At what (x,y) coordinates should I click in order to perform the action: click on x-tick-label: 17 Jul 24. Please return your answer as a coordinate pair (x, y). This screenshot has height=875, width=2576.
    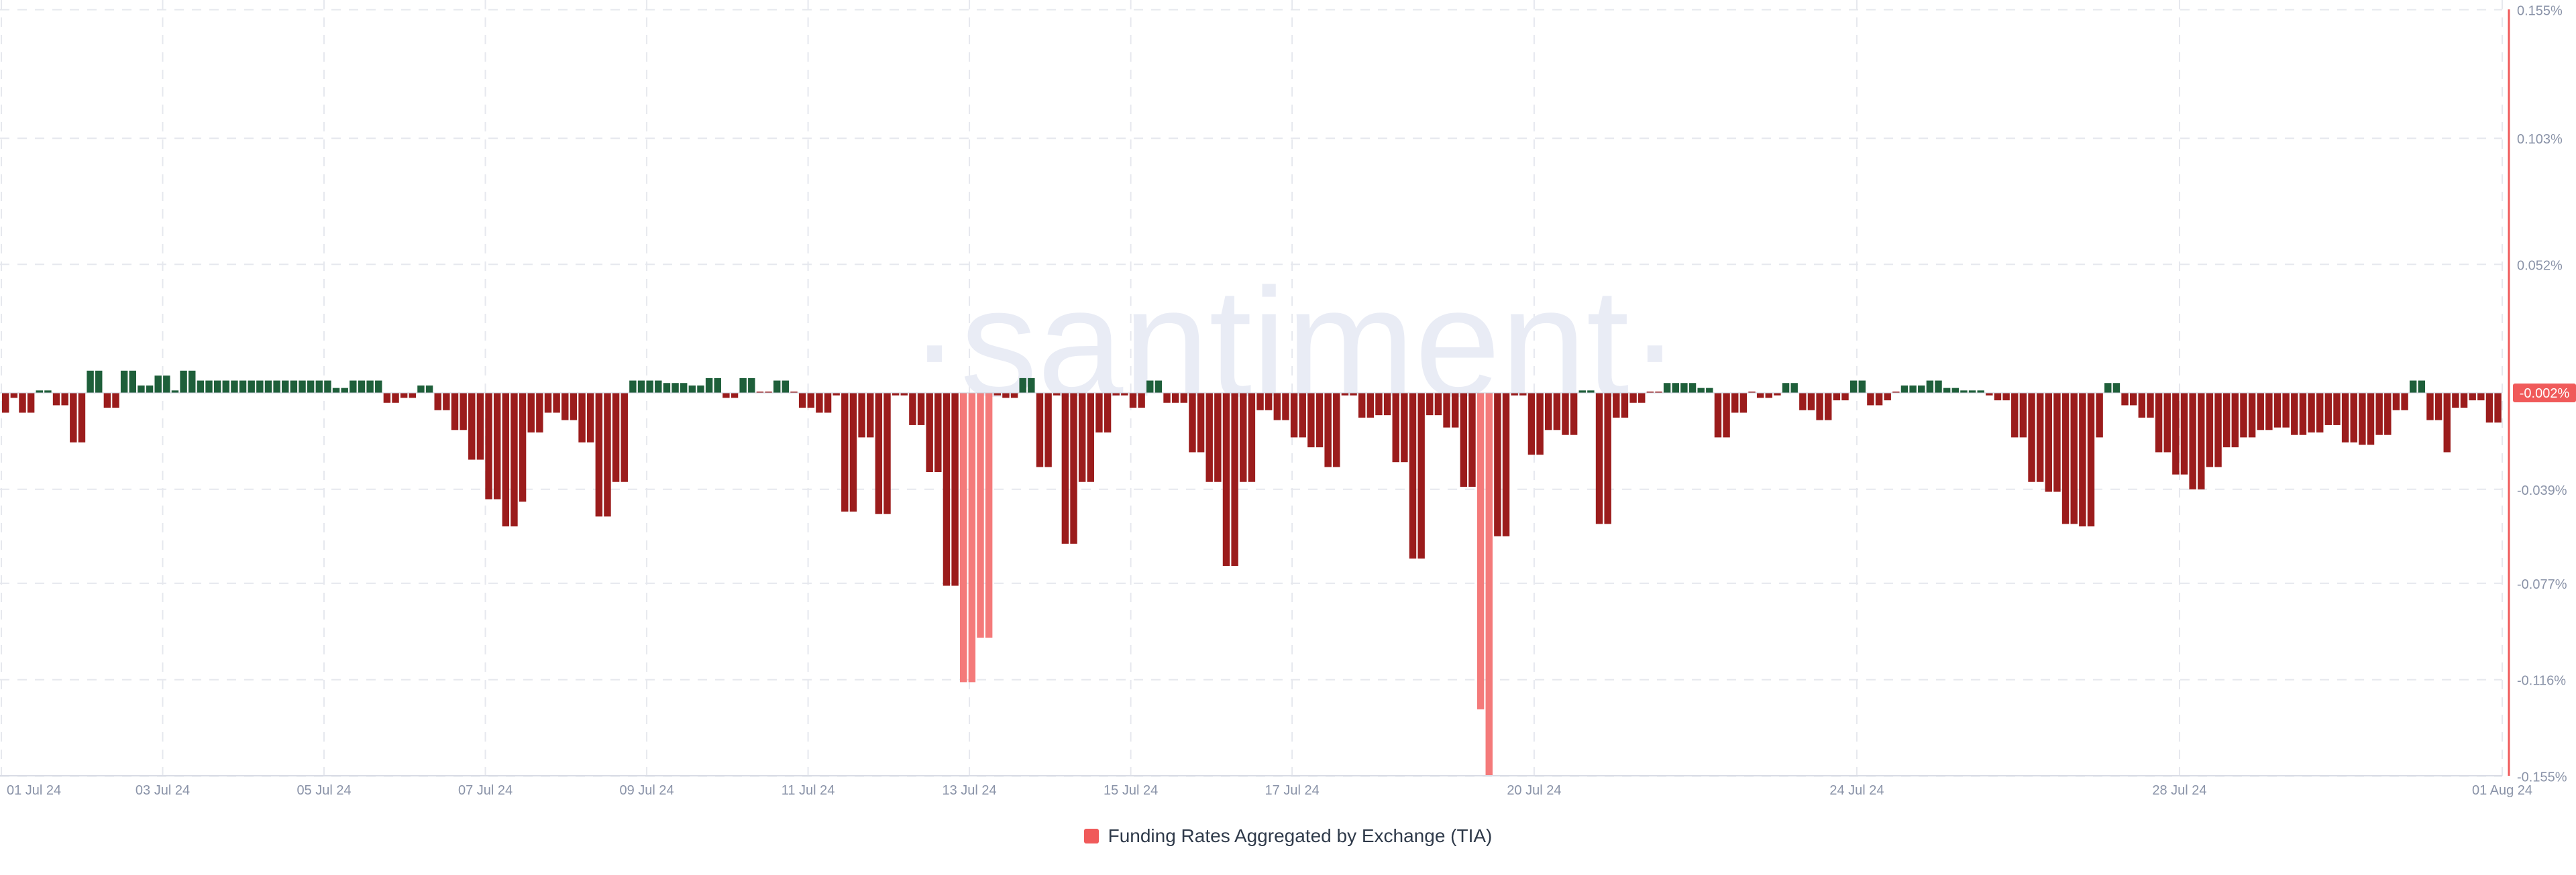
    Looking at the image, I should click on (1292, 790).